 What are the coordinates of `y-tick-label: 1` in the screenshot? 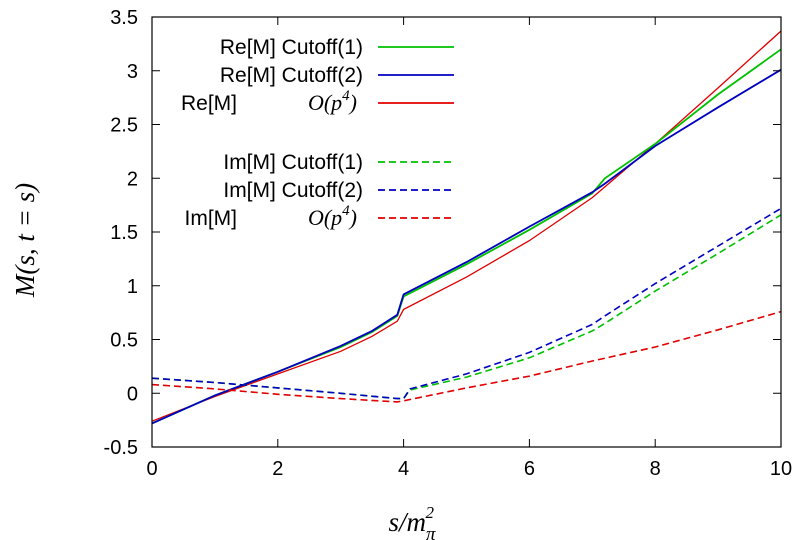 It's located at (132, 287).